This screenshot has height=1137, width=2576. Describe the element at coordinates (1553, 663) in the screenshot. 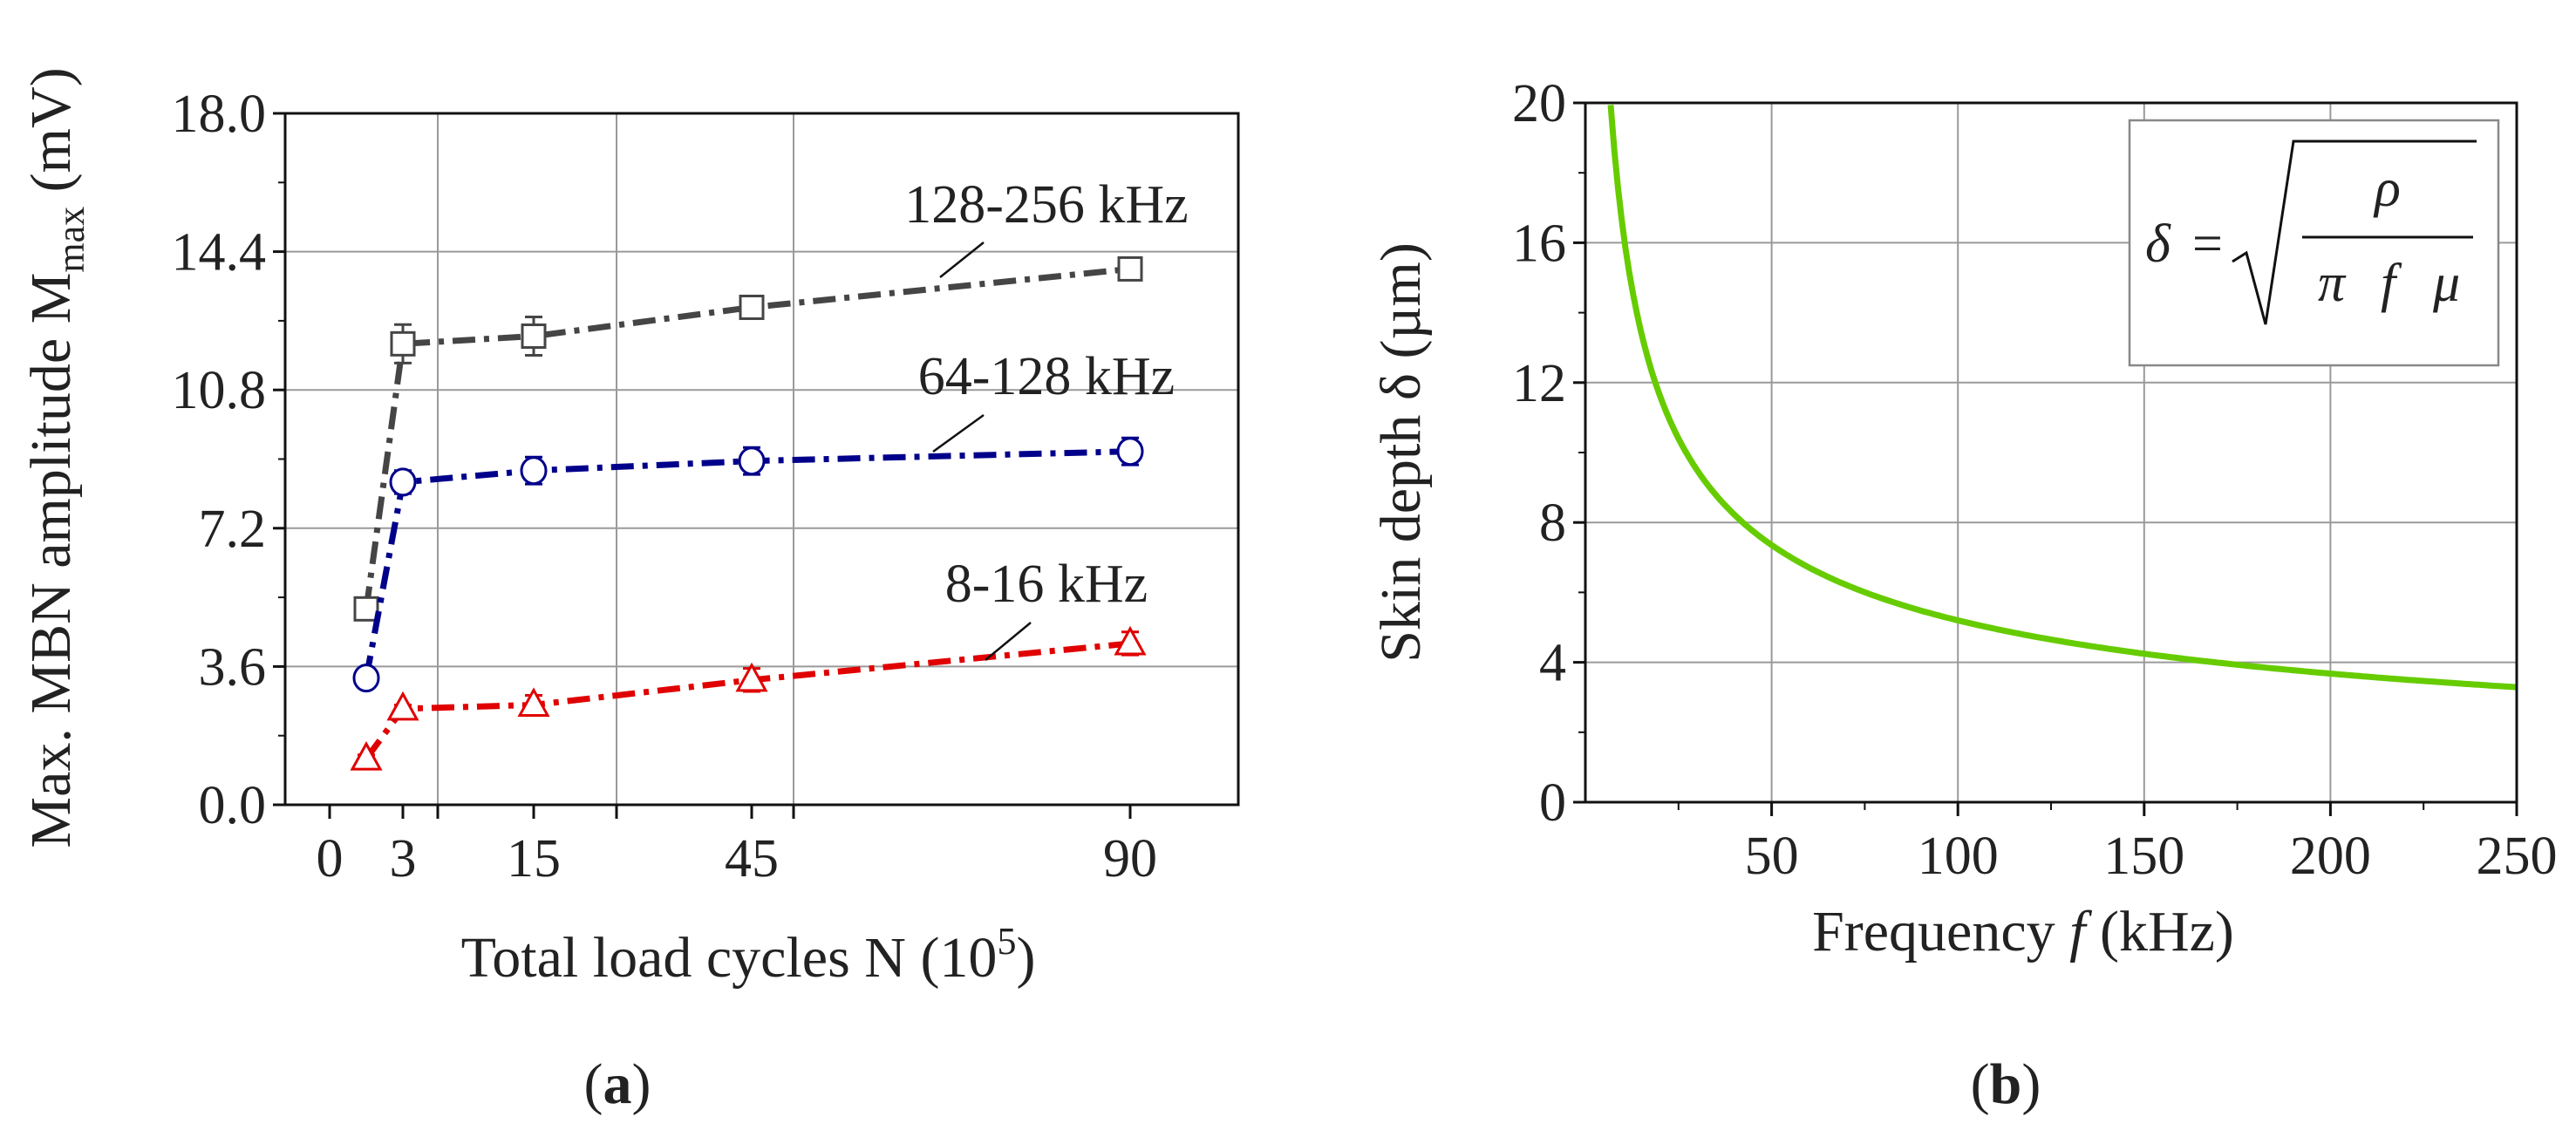

I see `panel-b-y-tick-label: 4` at that location.